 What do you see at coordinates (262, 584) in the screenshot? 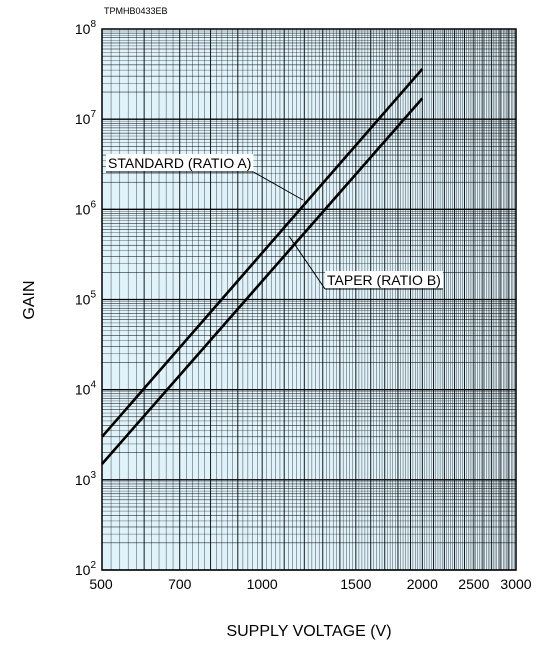
I see `x-tick-label-1000: 1000` at bounding box center [262, 584].